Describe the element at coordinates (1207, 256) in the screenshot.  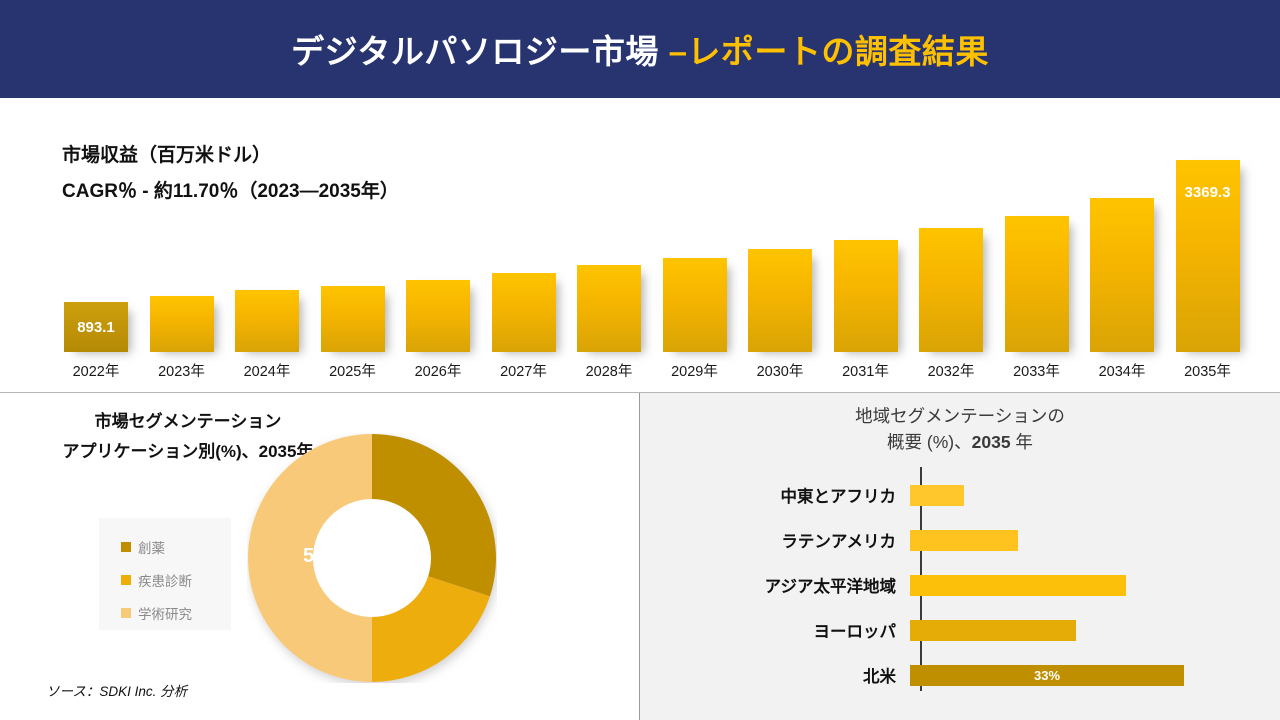
I see `column-bar: 3369.3` at that location.